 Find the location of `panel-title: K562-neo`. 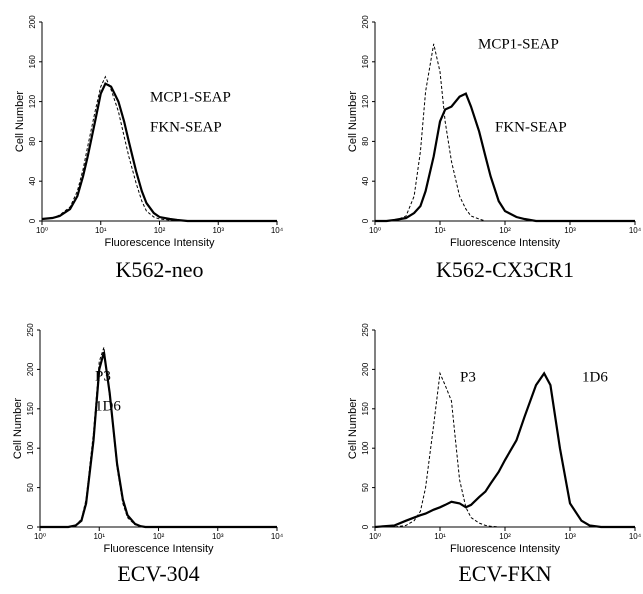

panel-title: K562-neo is located at coordinates (160, 269).